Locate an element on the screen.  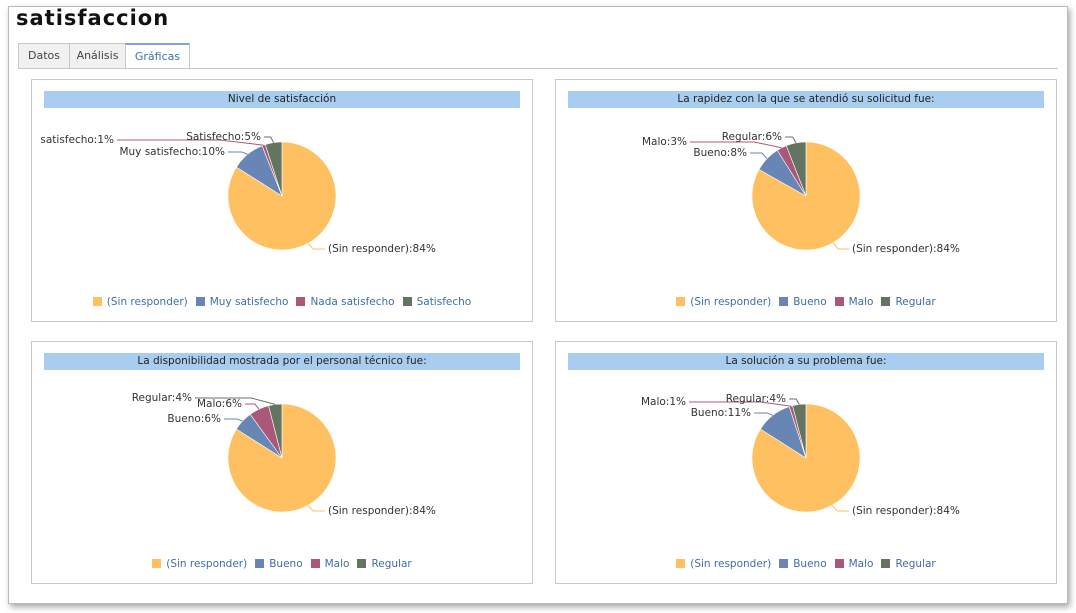
legend-item: Muy satisfecho is located at coordinates (242, 302).